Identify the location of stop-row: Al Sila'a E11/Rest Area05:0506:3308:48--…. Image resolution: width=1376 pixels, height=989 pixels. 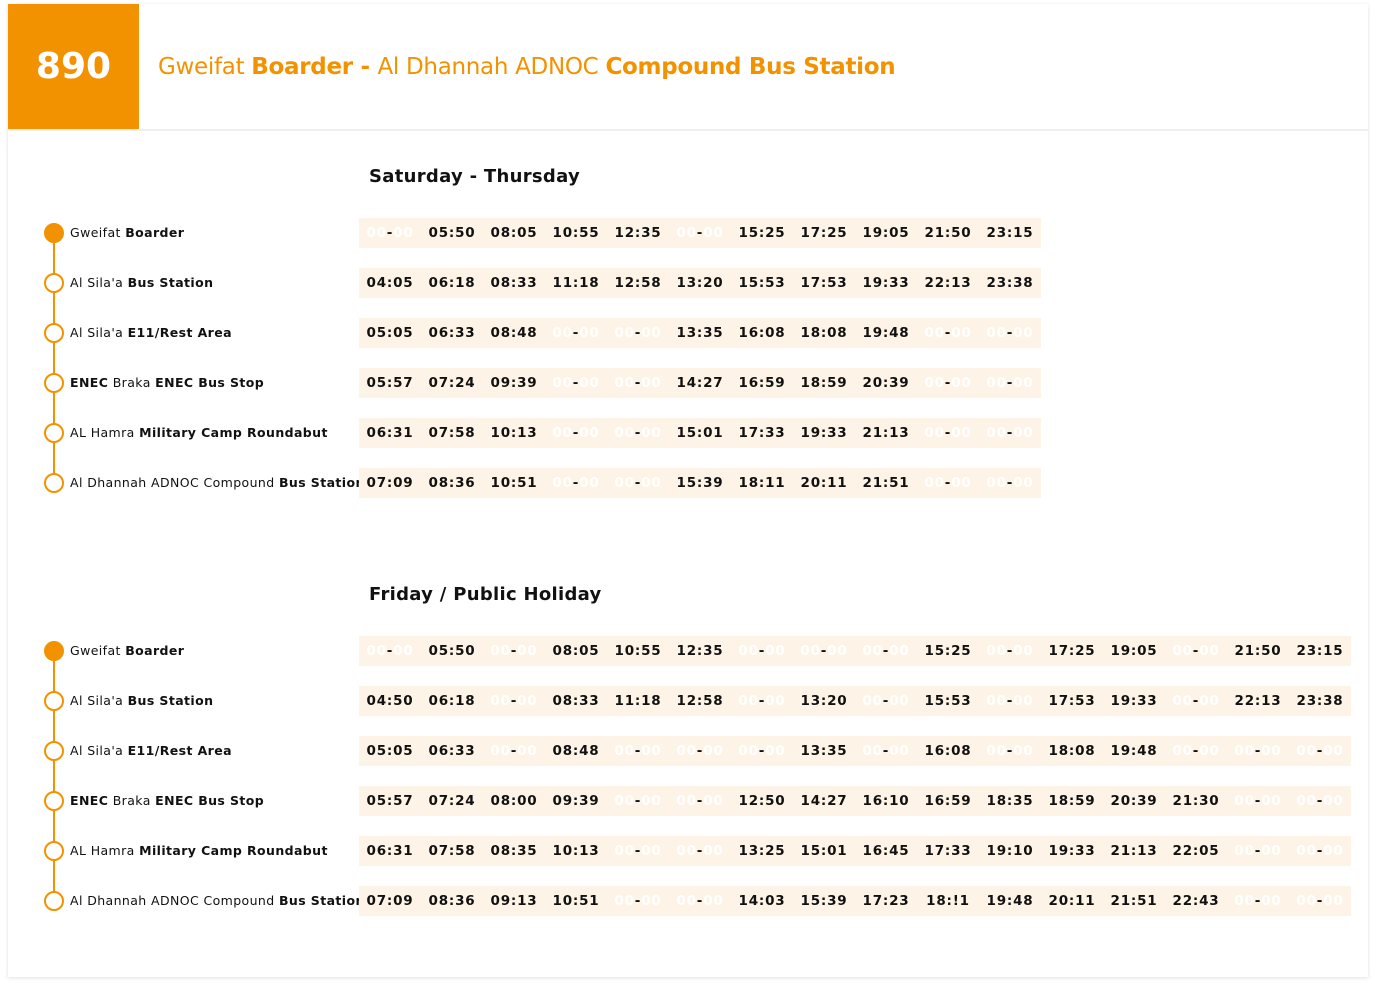
(688, 333).